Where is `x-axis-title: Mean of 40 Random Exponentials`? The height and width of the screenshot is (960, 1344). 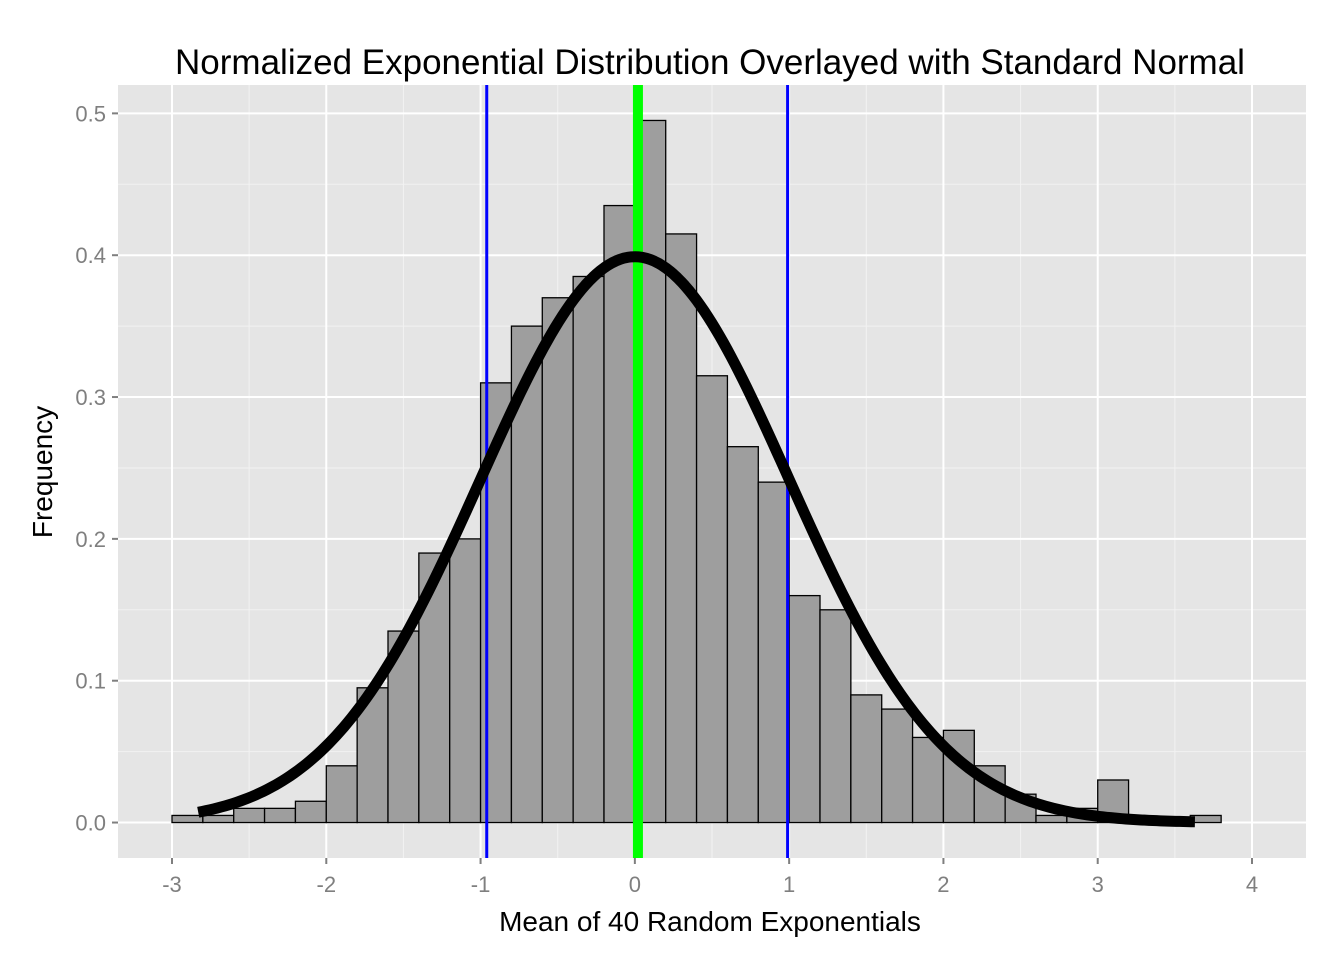
x-axis-title: Mean of 40 Random Exponentials is located at coordinates (710, 921).